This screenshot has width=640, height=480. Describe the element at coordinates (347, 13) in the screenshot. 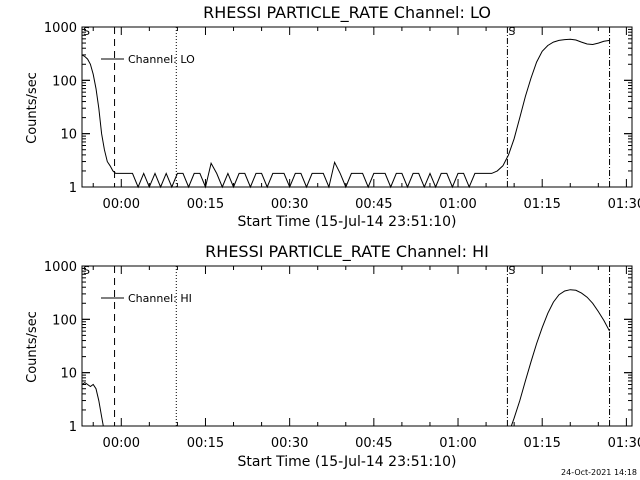

I see `panel-title: RHESSI PARTICLE_RATE Channel: LO` at that location.